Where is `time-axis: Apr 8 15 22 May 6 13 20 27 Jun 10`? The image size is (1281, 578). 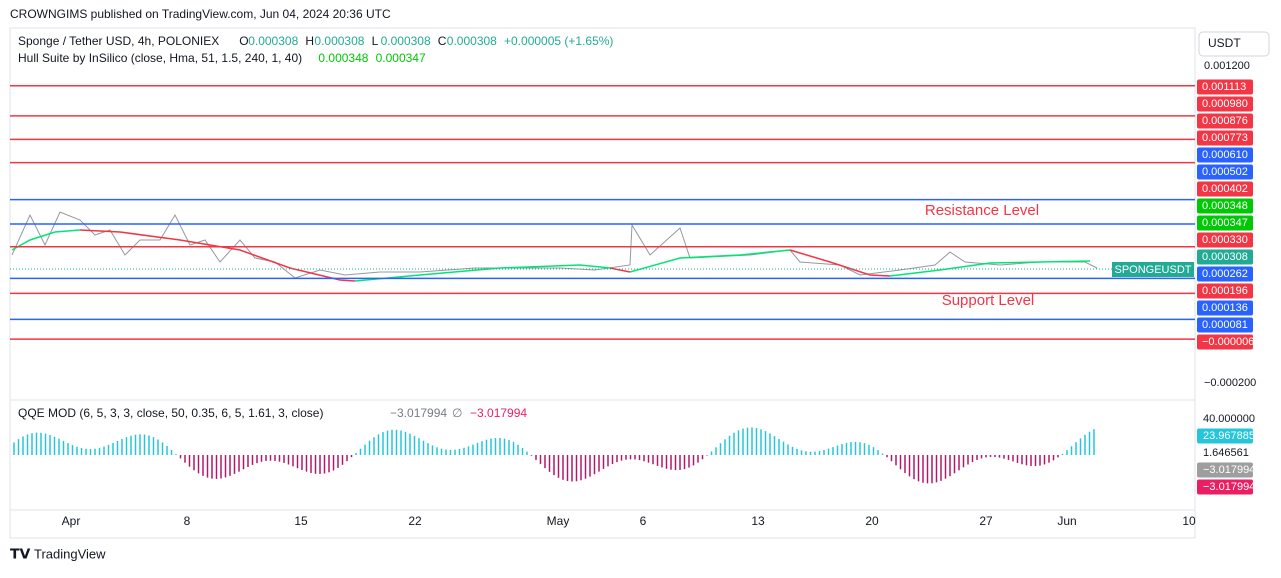 time-axis: Apr 8 15 22 May 6 13 20 27 Jun 10 is located at coordinates (629, 521).